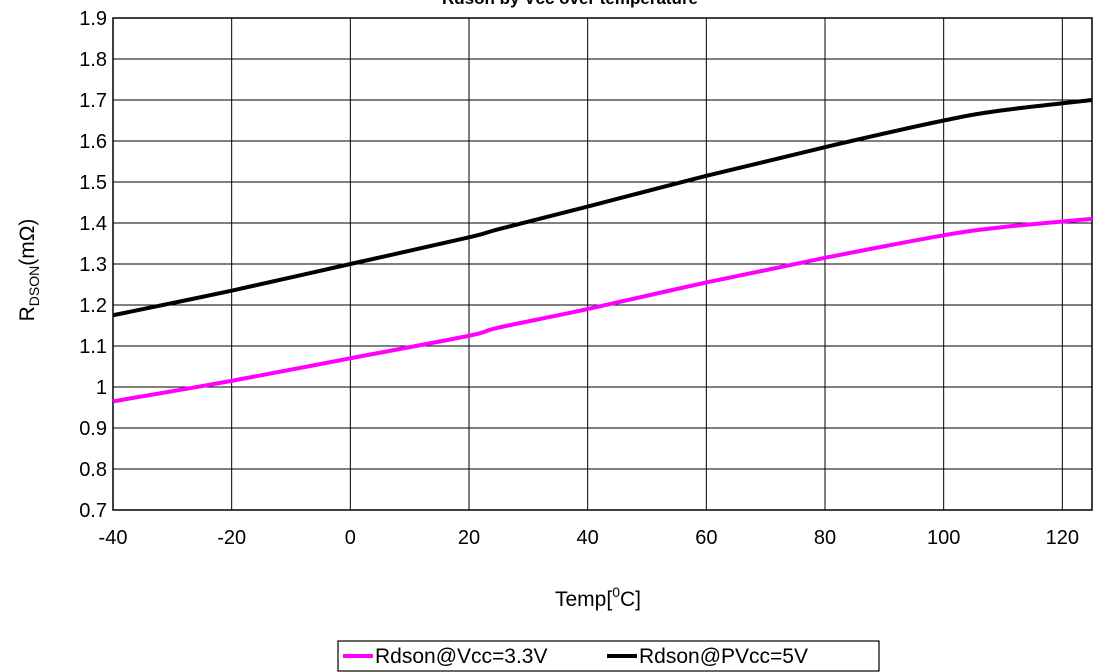  Describe the element at coordinates (93, 470) in the screenshot. I see `y-tick-label: 0.8` at that location.